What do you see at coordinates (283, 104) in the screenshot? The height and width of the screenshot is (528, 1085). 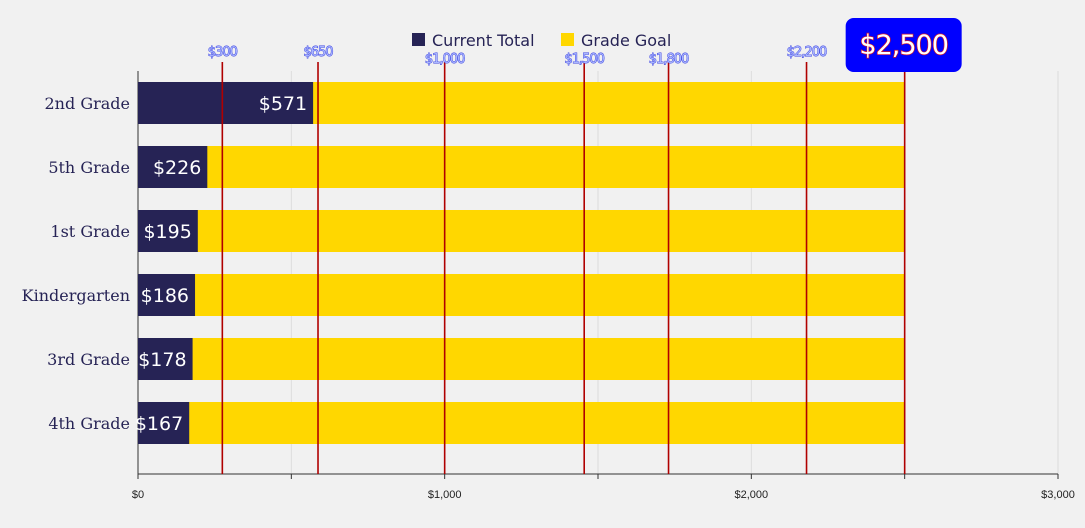 I see `bar-value-label: $571` at bounding box center [283, 104].